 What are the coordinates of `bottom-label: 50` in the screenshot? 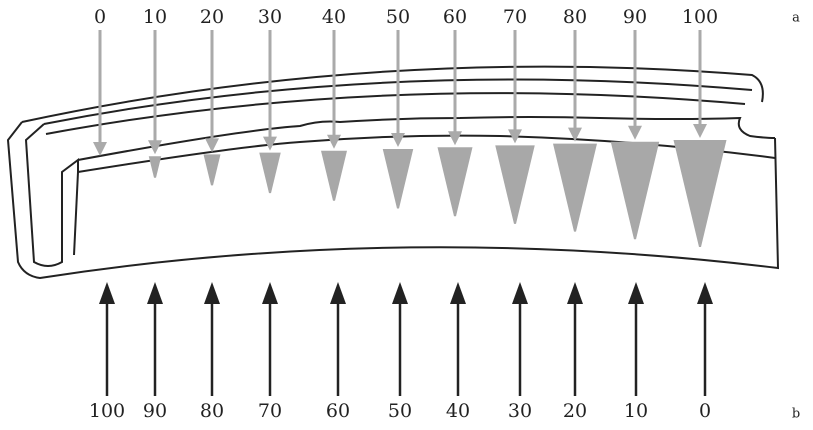 It's located at (400, 411).